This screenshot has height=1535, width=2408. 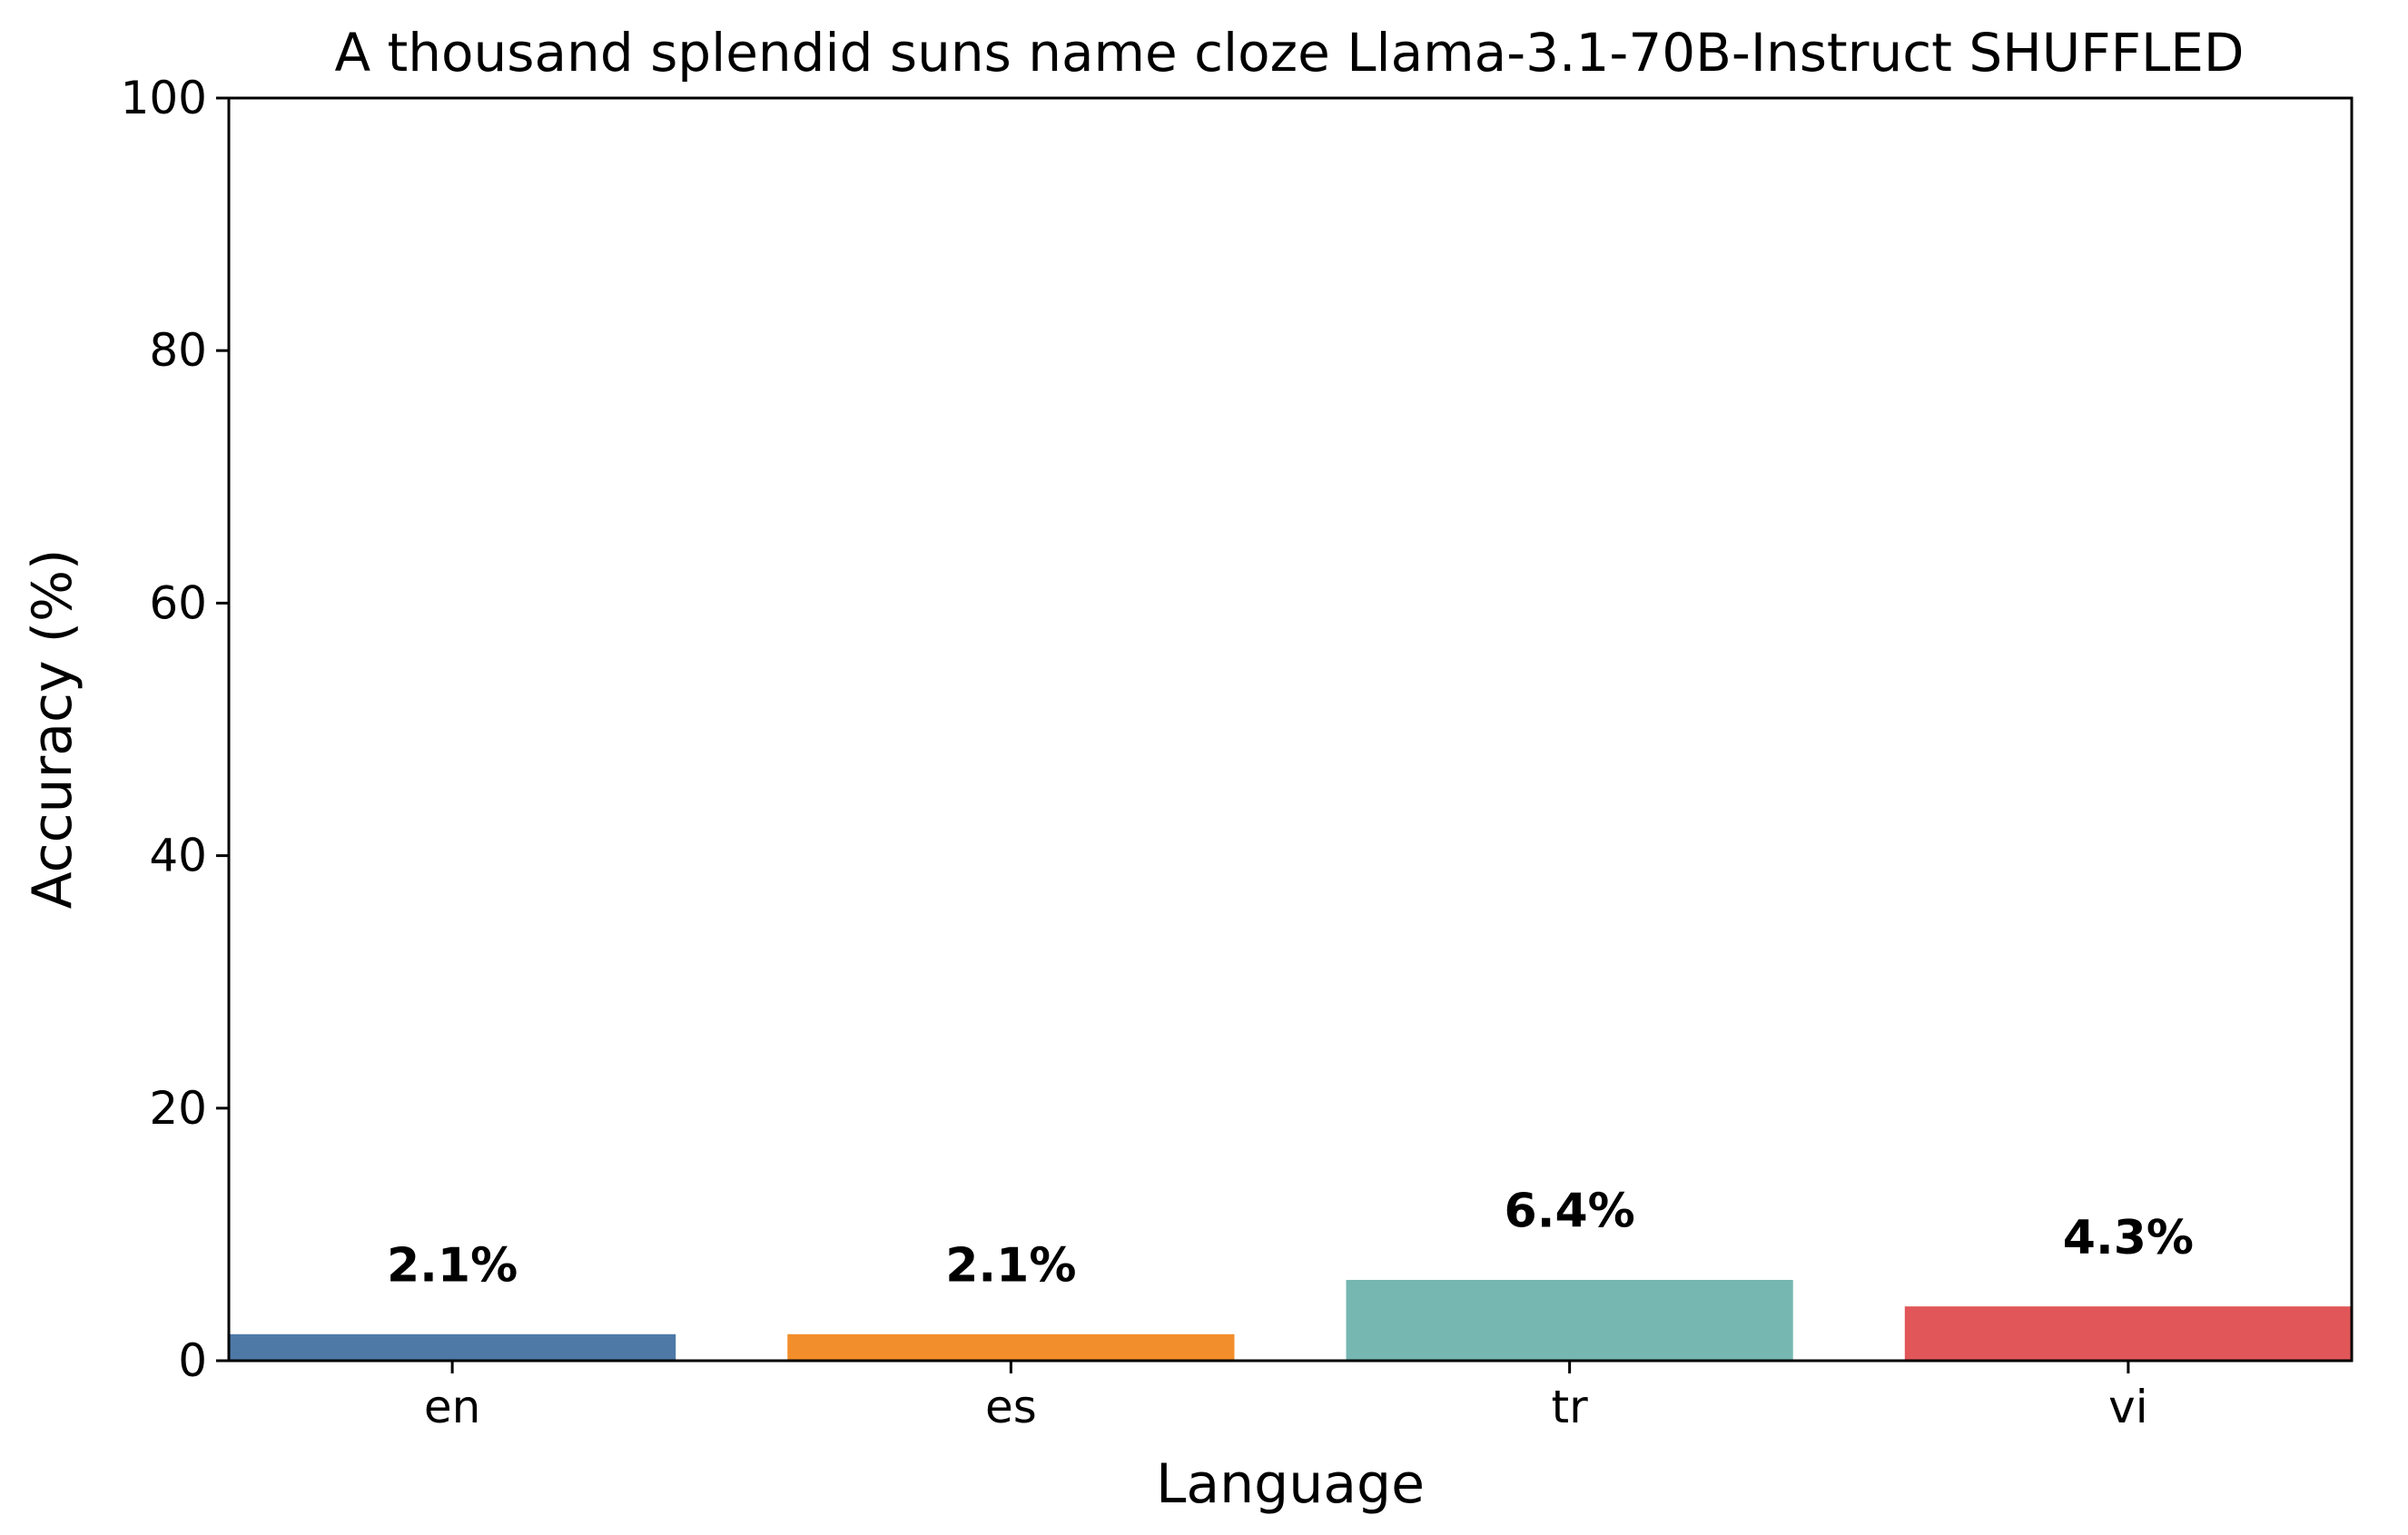 I want to click on y-tick-label: 60, so click(x=178, y=602).